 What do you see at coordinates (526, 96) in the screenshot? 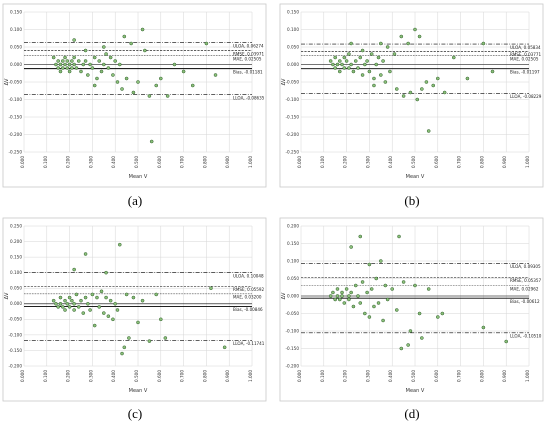
I see `reference-line-label: LLOA, -0.08229` at bounding box center [526, 96].